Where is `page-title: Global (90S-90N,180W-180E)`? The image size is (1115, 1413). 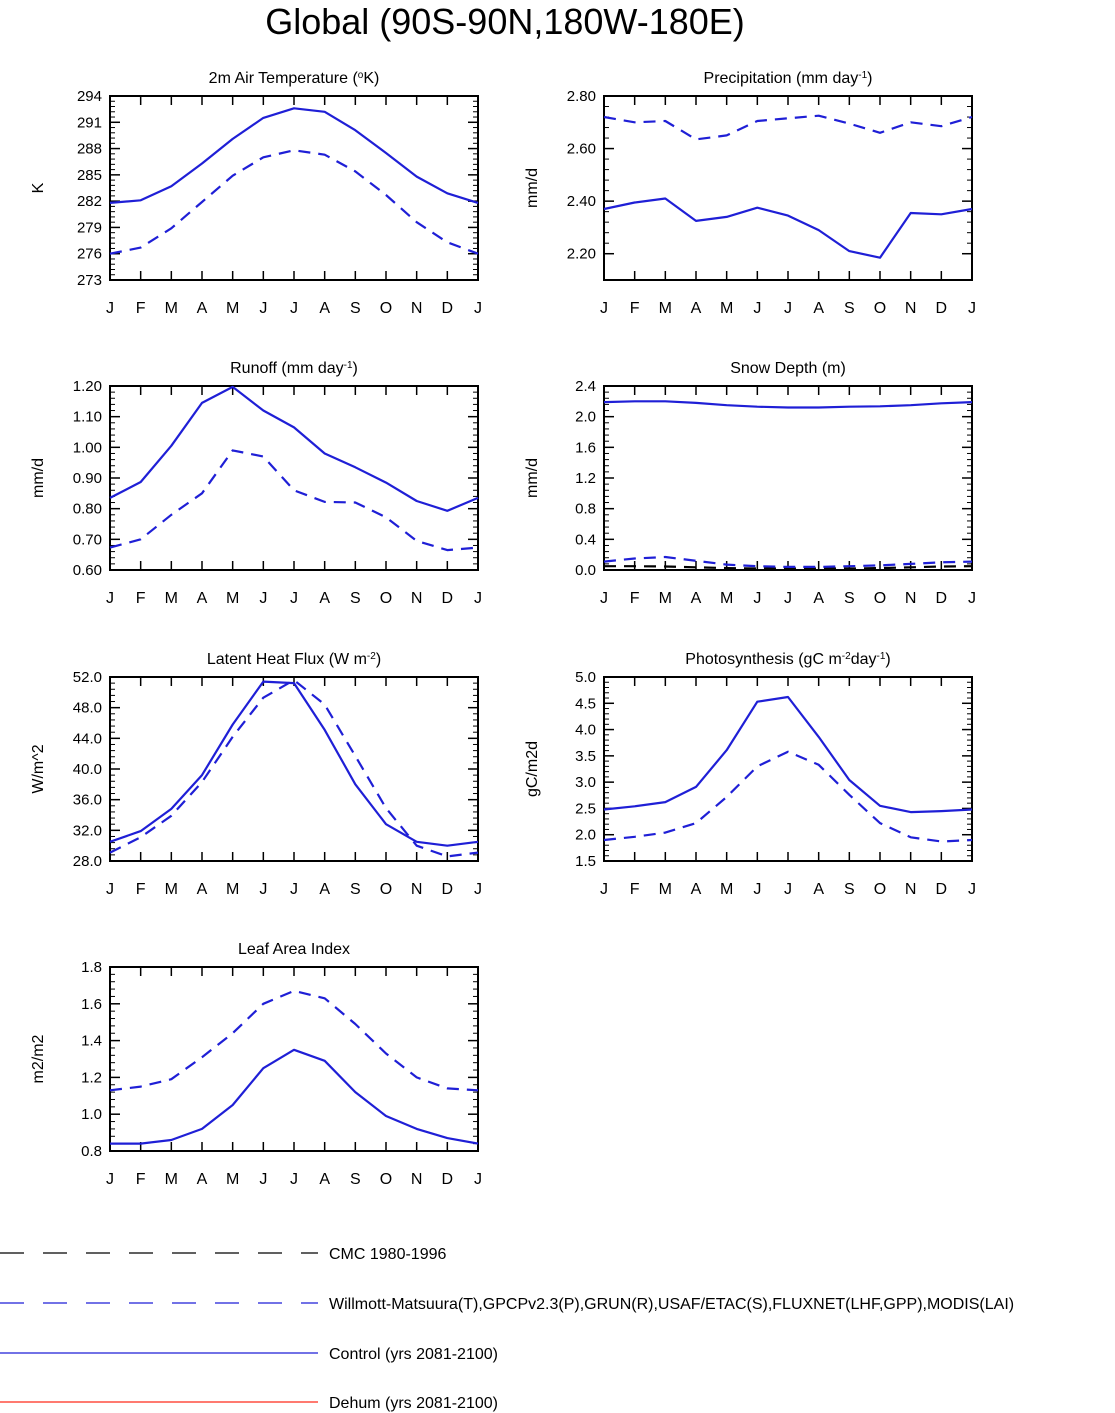
page-title: Global (90S-90N,180W-180E) is located at coordinates (505, 21).